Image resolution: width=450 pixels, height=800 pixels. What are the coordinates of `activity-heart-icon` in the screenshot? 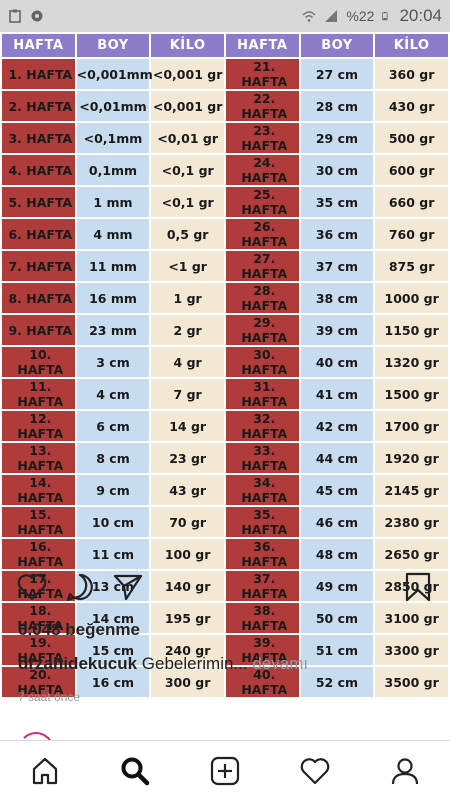 It's located at (315, 770).